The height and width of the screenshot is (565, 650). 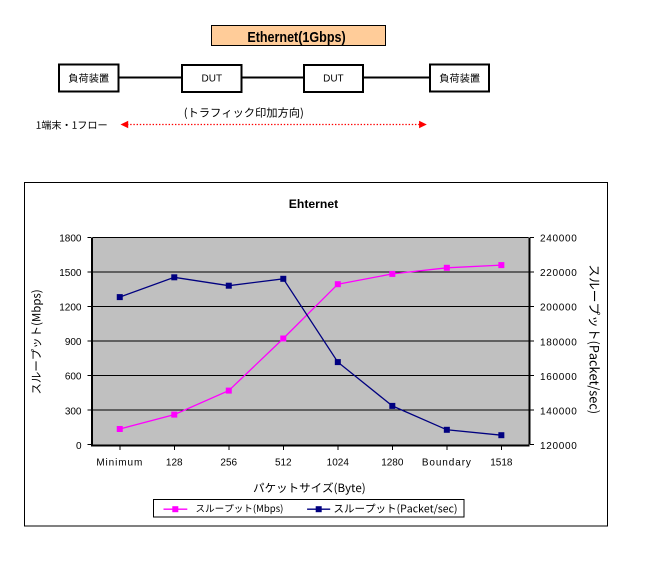 What do you see at coordinates (73, 411) in the screenshot?
I see `svg-text: 300` at bounding box center [73, 411].